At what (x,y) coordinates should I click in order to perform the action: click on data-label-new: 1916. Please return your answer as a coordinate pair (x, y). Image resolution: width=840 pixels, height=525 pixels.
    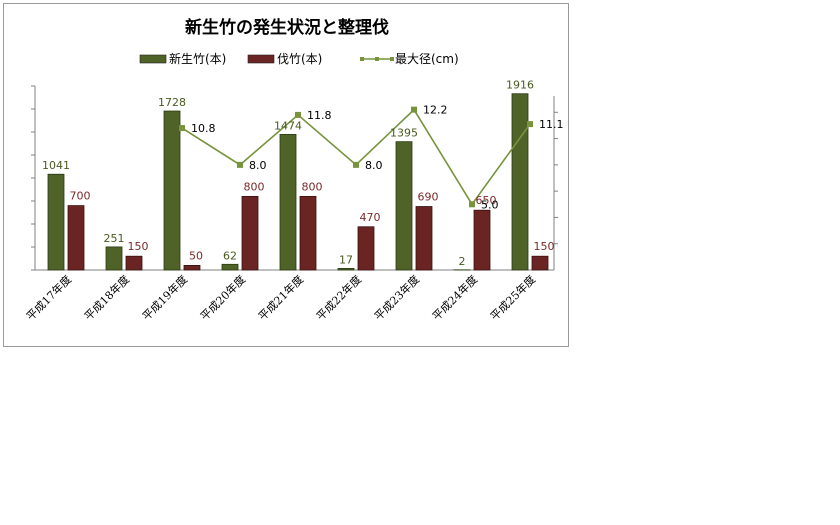
    Looking at the image, I should click on (520, 85).